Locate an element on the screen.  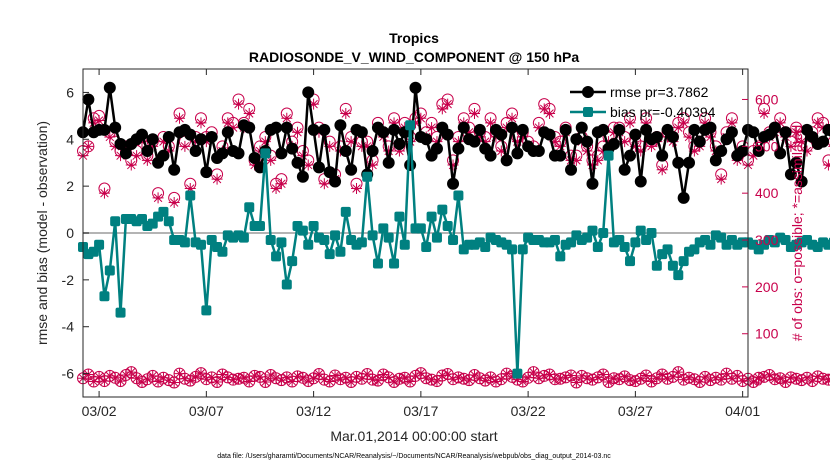
y2-tick-label: 200 is located at coordinates (767, 287).